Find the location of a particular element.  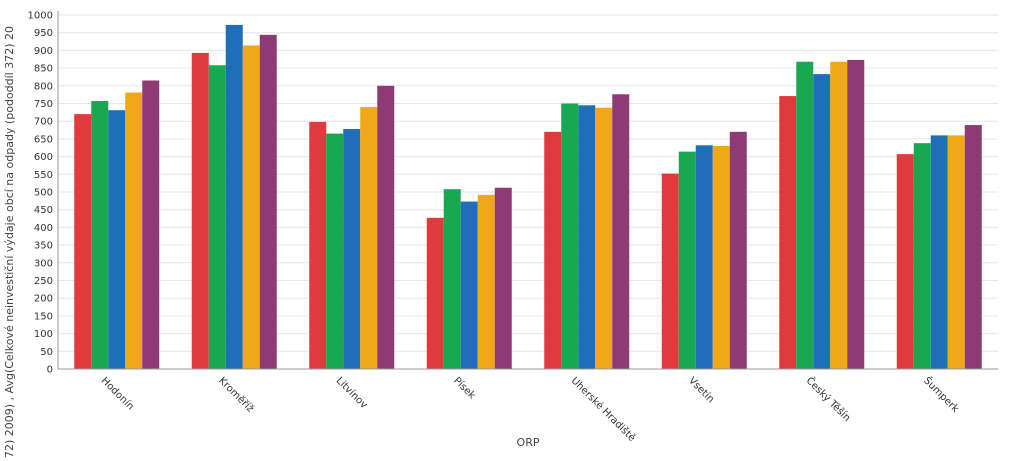

y-tick-label: 950 is located at coordinates (43, 33).